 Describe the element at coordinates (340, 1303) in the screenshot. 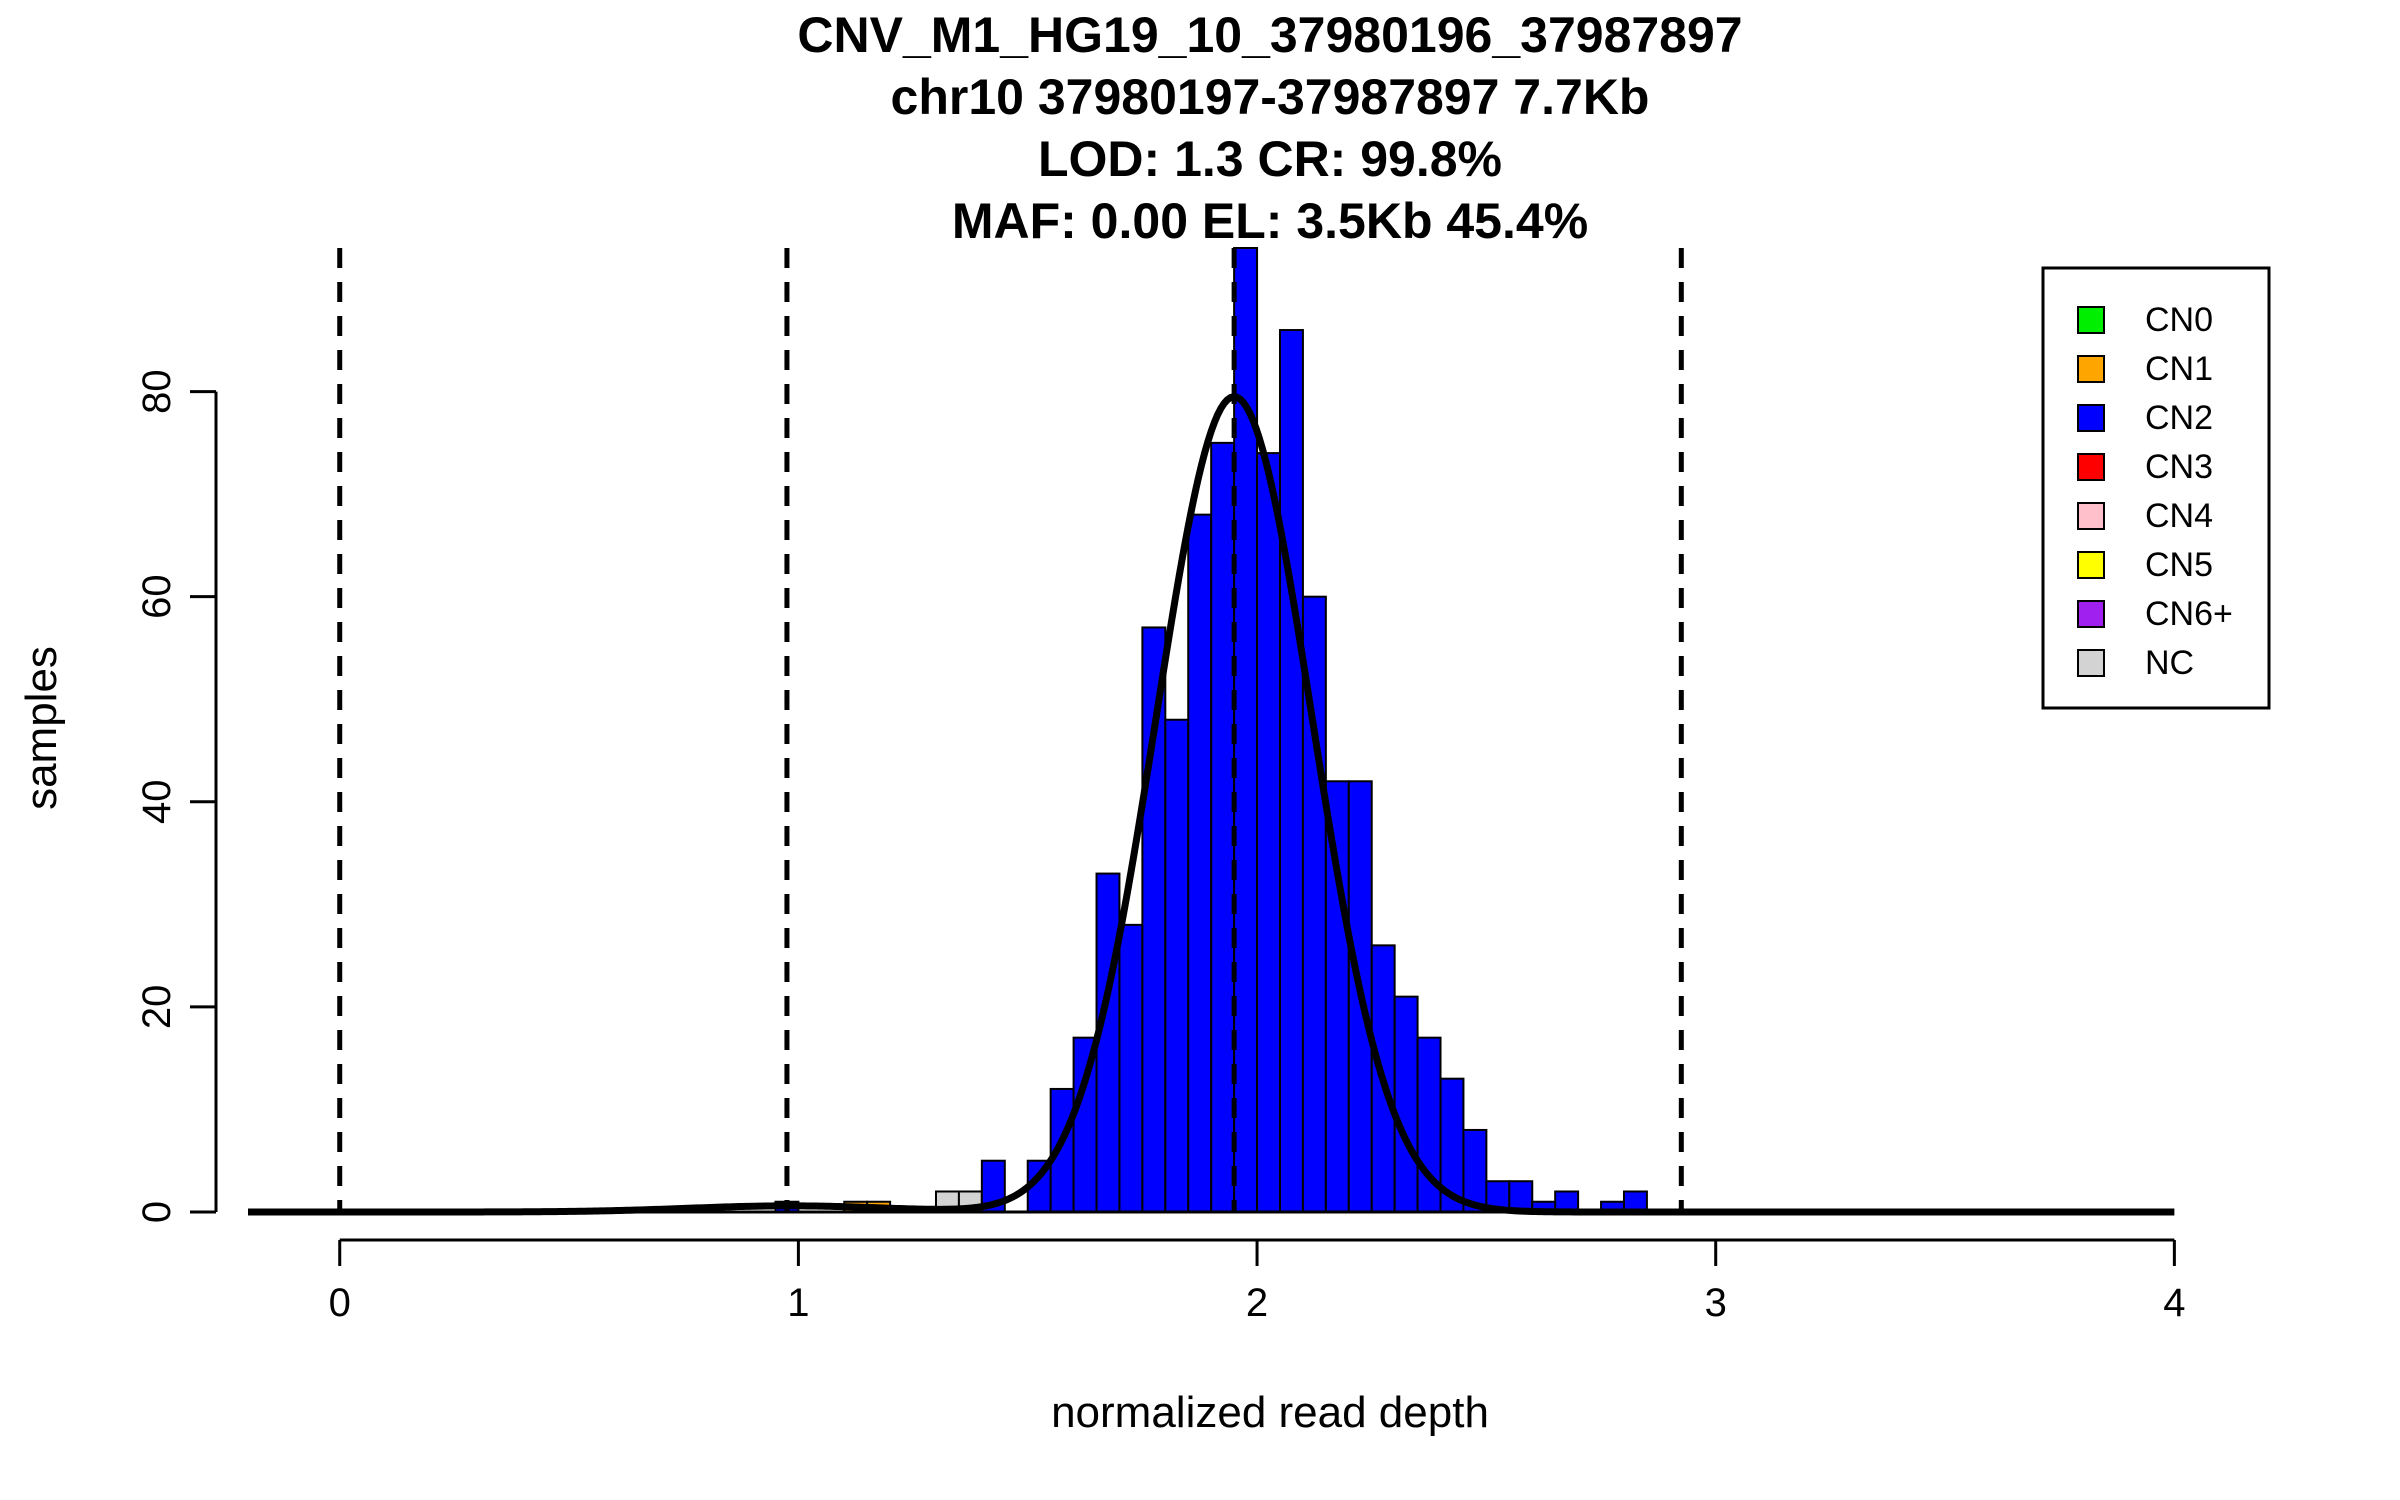

I see `x-tick-label: 0` at that location.